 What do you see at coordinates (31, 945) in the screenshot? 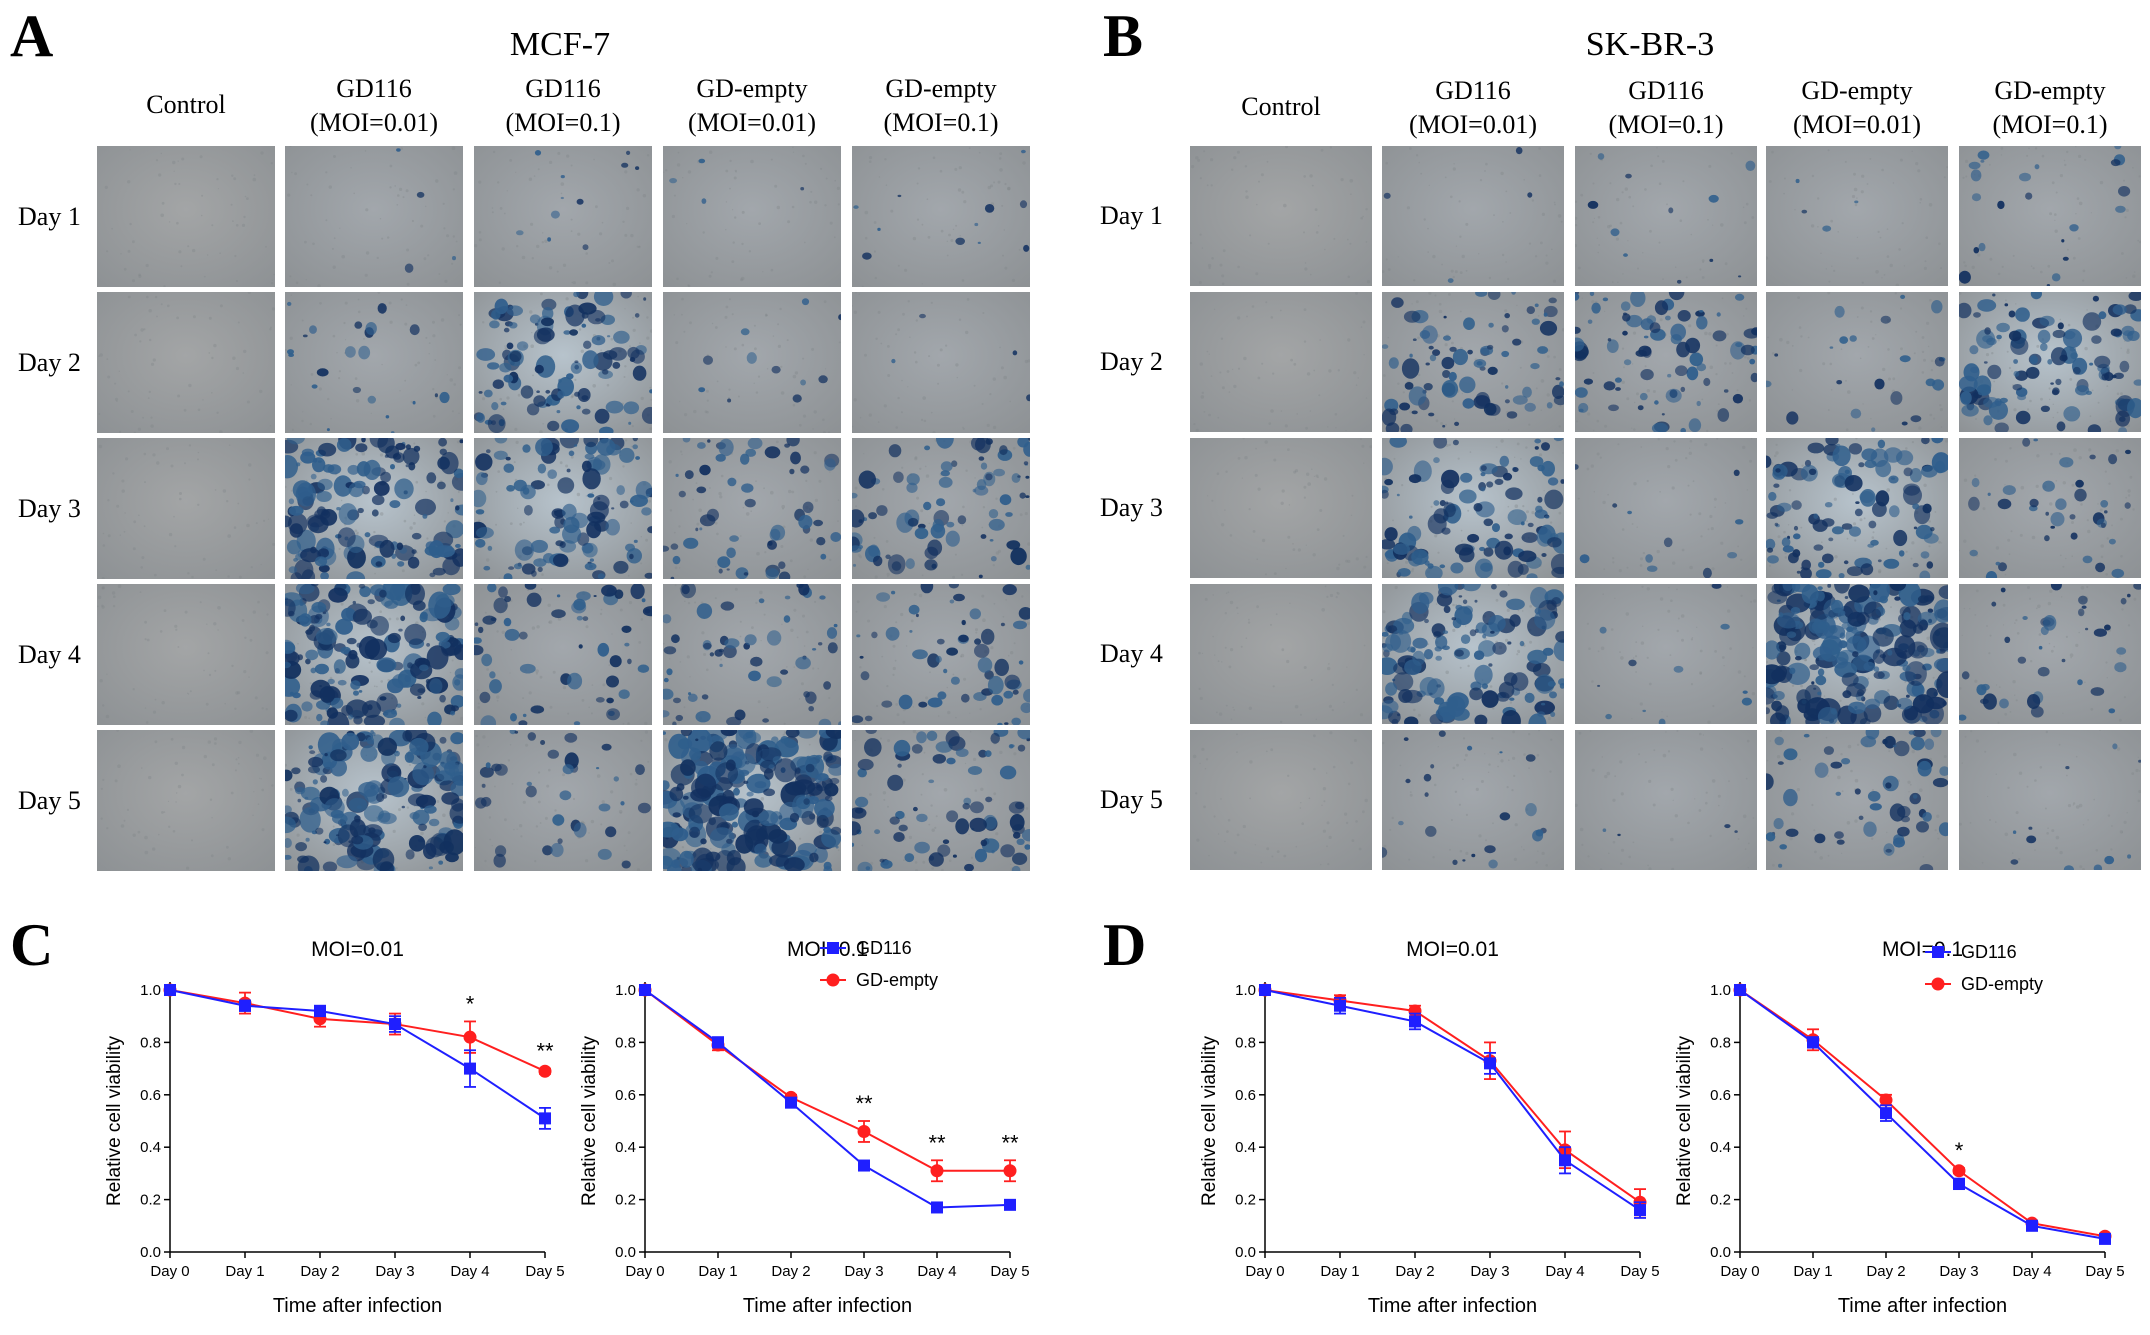
I see `panel-letter-c: C` at bounding box center [31, 945].